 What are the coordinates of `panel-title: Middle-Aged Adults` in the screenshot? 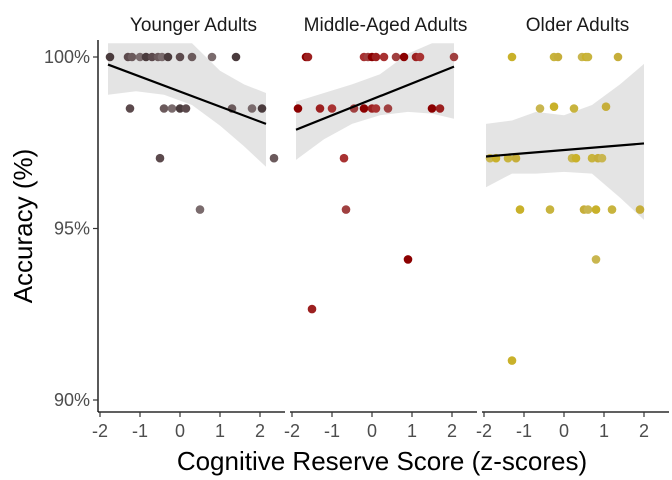 It's located at (386, 25).